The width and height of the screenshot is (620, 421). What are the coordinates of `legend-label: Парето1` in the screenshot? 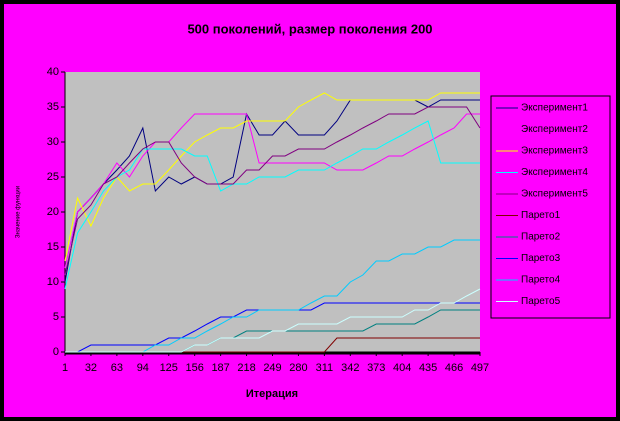 It's located at (541, 215).